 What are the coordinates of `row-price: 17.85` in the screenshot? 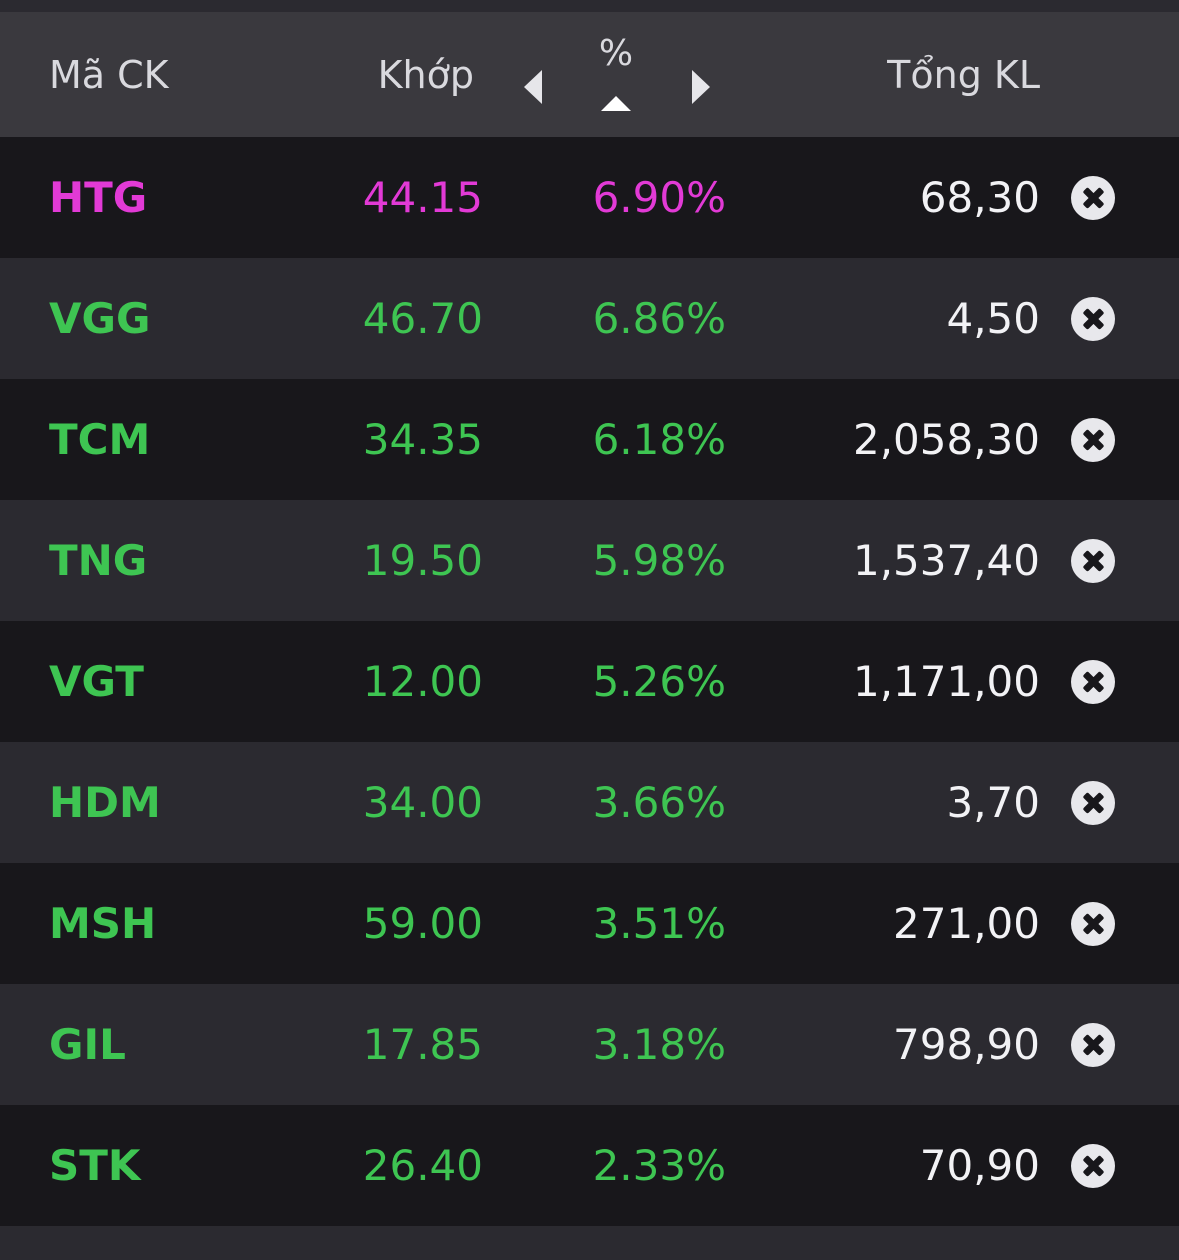 It's located at (422, 1044).